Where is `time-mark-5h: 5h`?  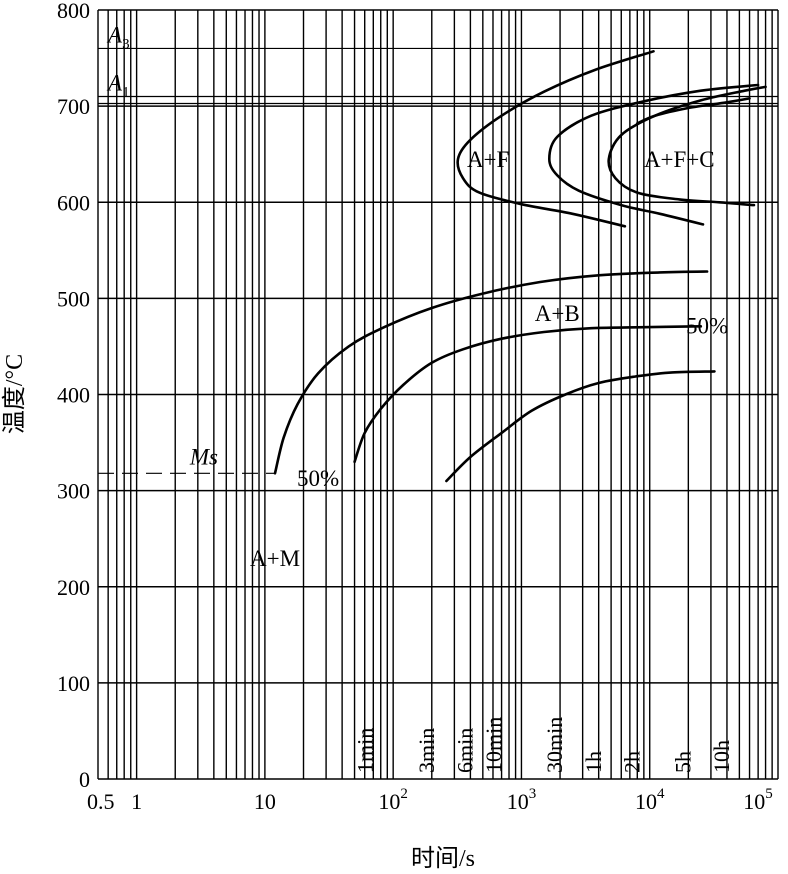
time-mark-5h: 5h is located at coordinates (682, 762).